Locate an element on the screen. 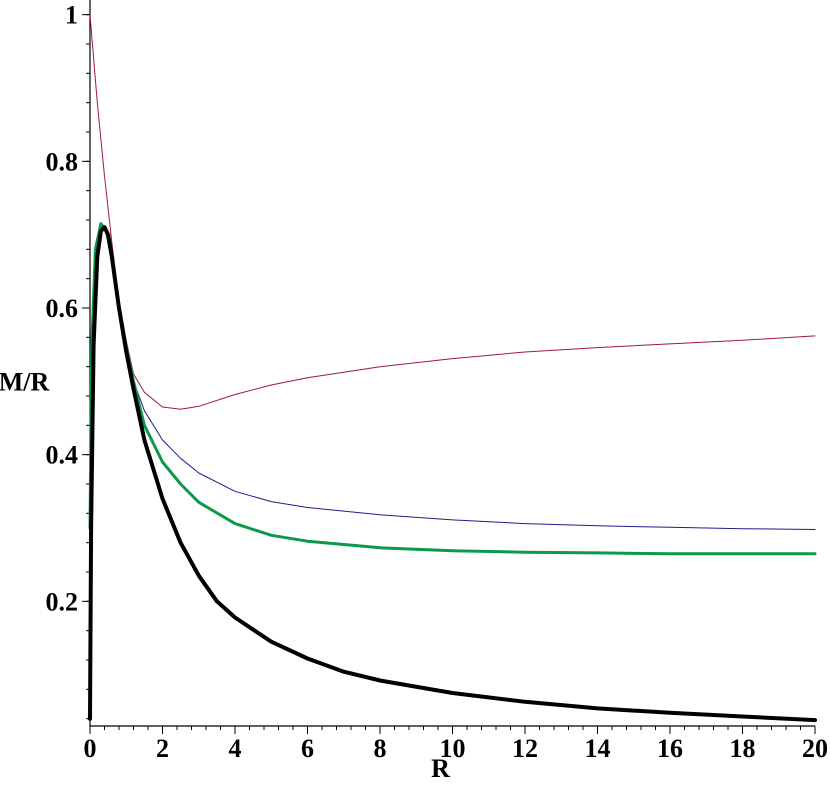 This screenshot has height=785, width=830. x-tick-label: 16 is located at coordinates (670, 748).